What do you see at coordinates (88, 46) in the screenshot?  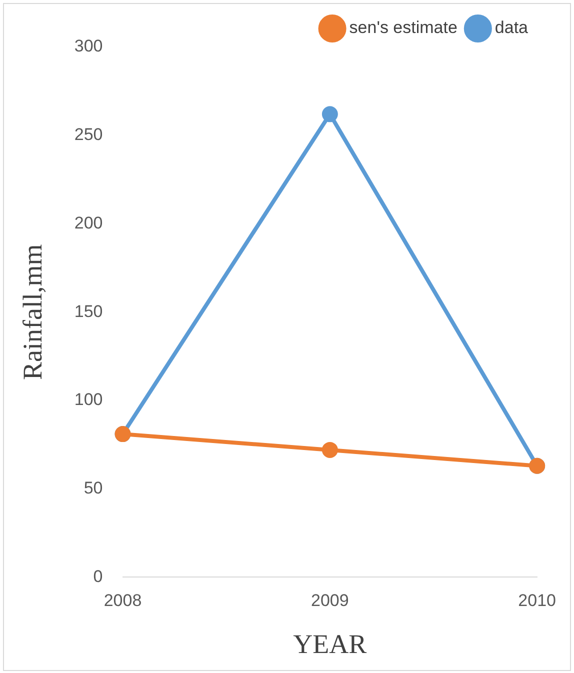 I see `y-tick-label: 300` at bounding box center [88, 46].